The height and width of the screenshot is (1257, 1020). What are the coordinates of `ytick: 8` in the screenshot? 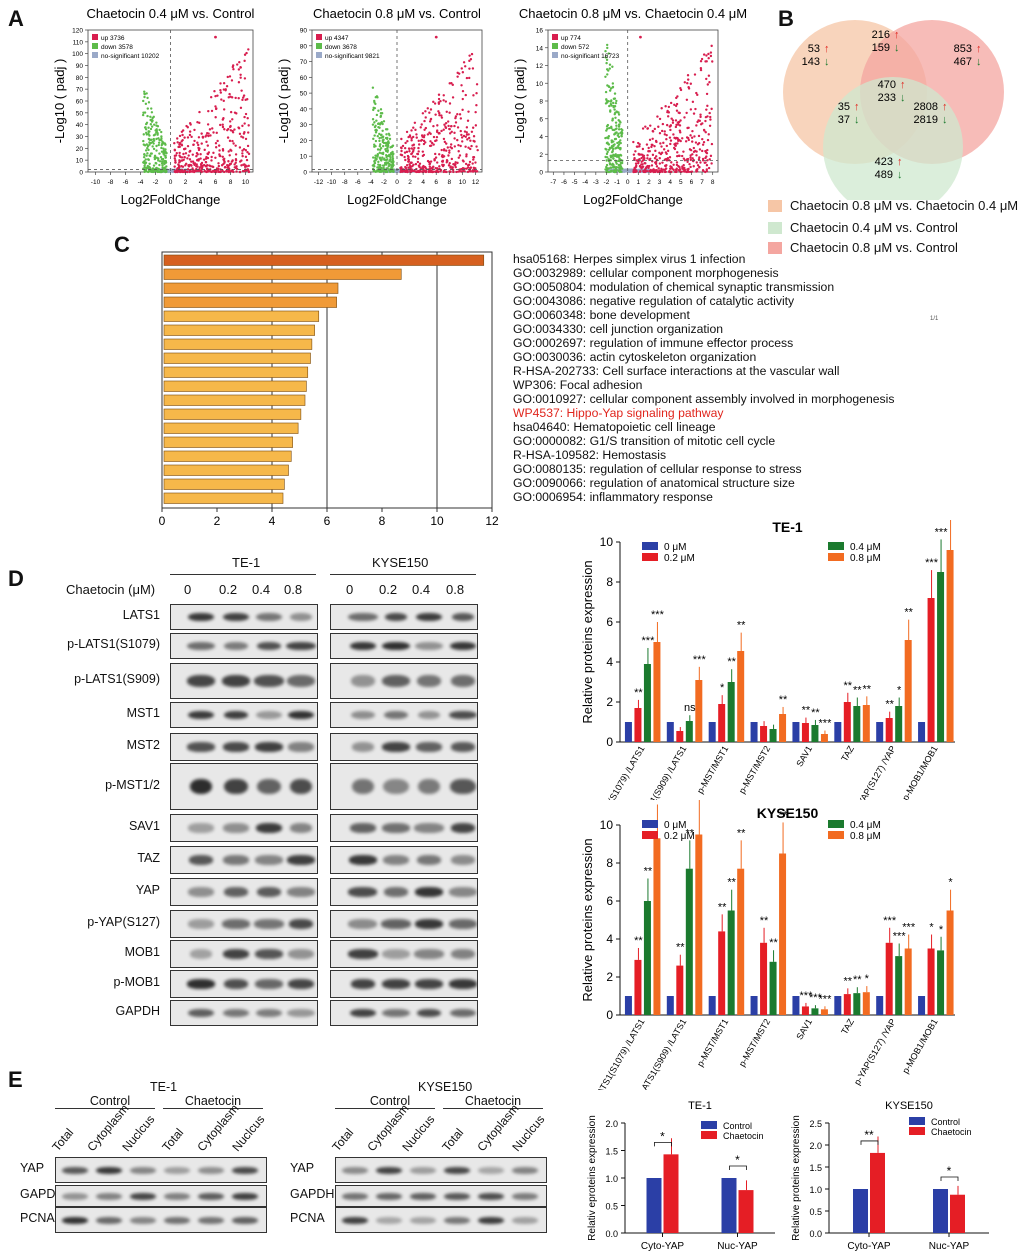 It's located at (609, 582).